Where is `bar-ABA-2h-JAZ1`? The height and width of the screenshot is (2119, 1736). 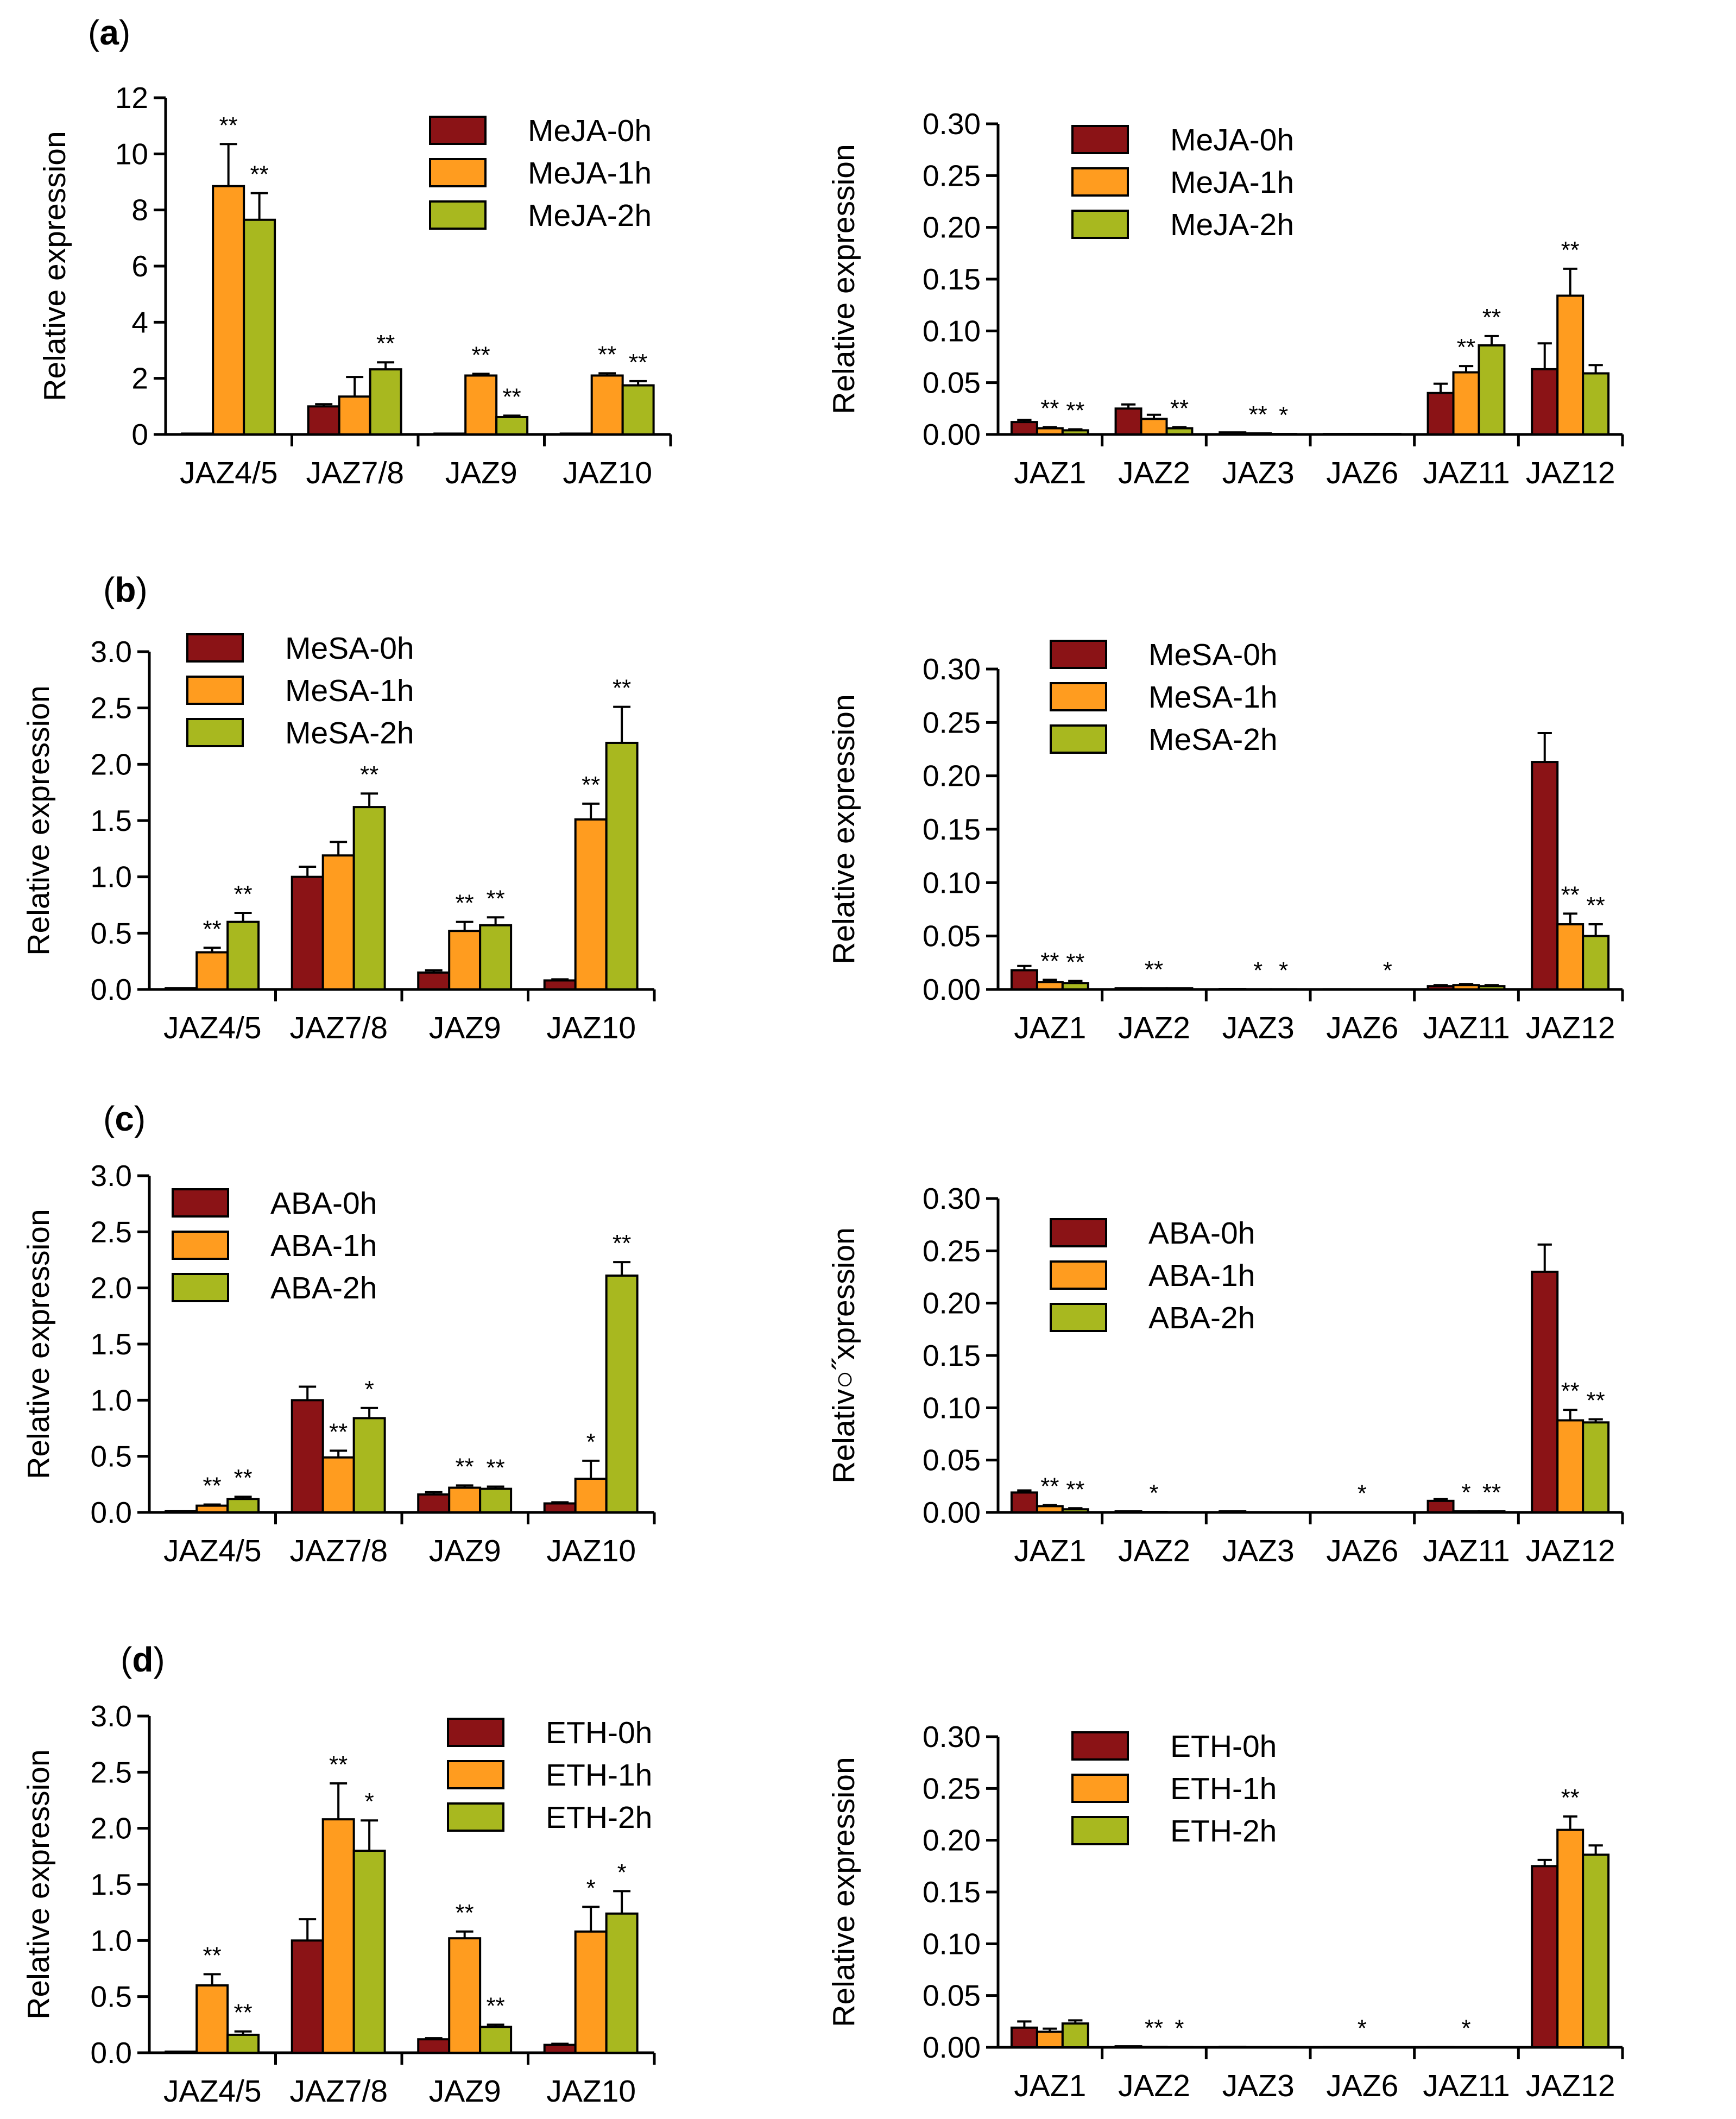
bar-ABA-2h-JAZ1 is located at coordinates (1075, 1510).